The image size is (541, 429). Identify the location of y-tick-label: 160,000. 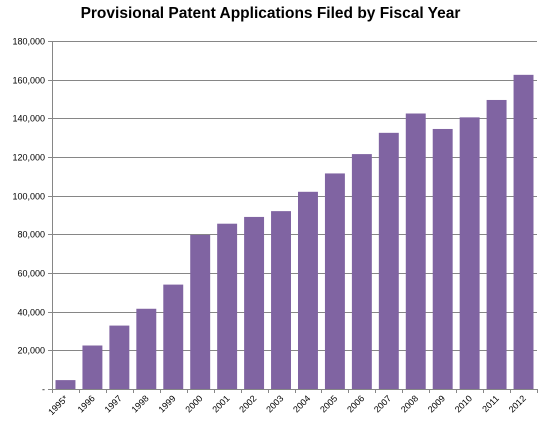
(28, 81).